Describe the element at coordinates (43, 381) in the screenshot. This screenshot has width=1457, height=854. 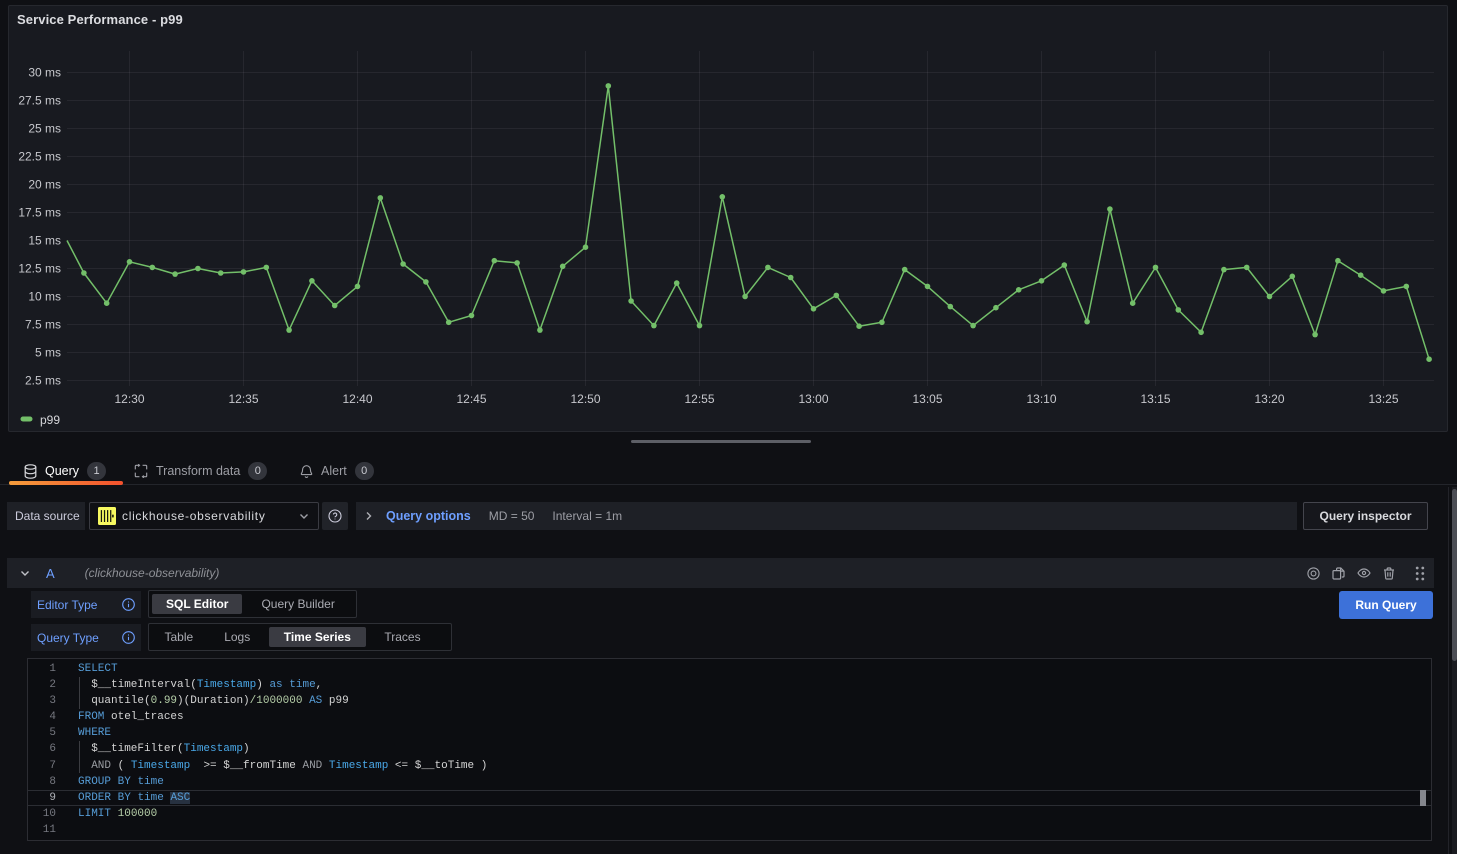
I see `svg-text: 2.5 ms` at that location.